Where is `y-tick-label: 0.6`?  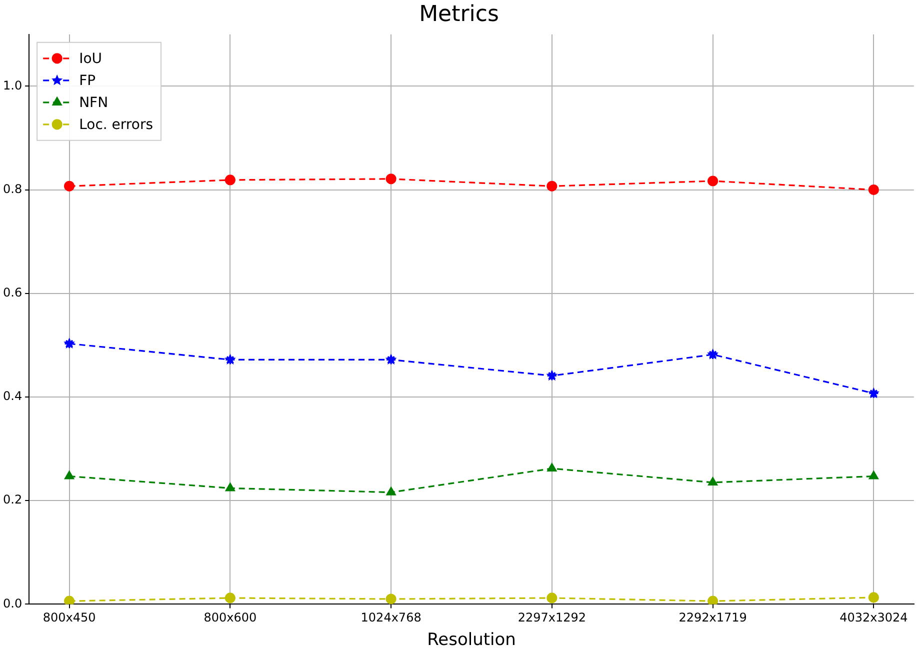
y-tick-label: 0.6 is located at coordinates (12, 293).